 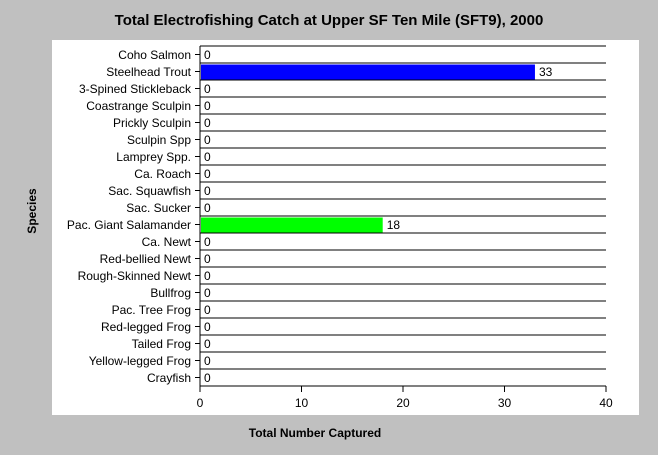 What do you see at coordinates (138, 106) in the screenshot?
I see `category-label: Coastrange Sculpin` at bounding box center [138, 106].